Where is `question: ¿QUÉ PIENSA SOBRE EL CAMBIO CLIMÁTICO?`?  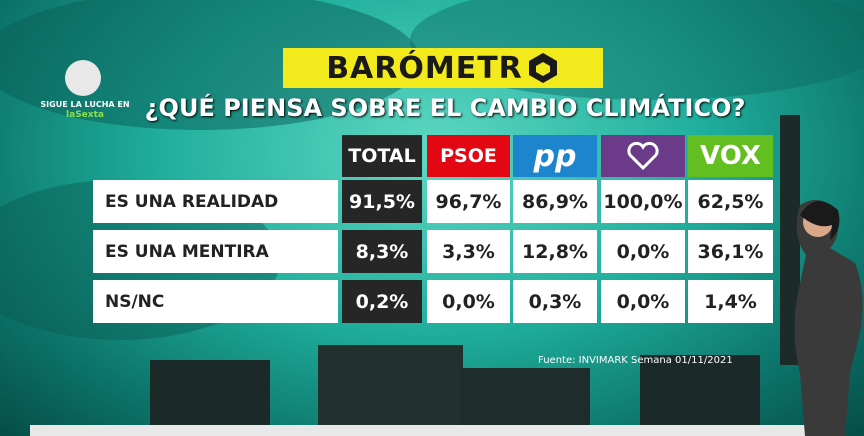 question: ¿QUÉ PIENSA SOBRE EL CAMBIO CLIMÁTICO? is located at coordinates (445, 108).